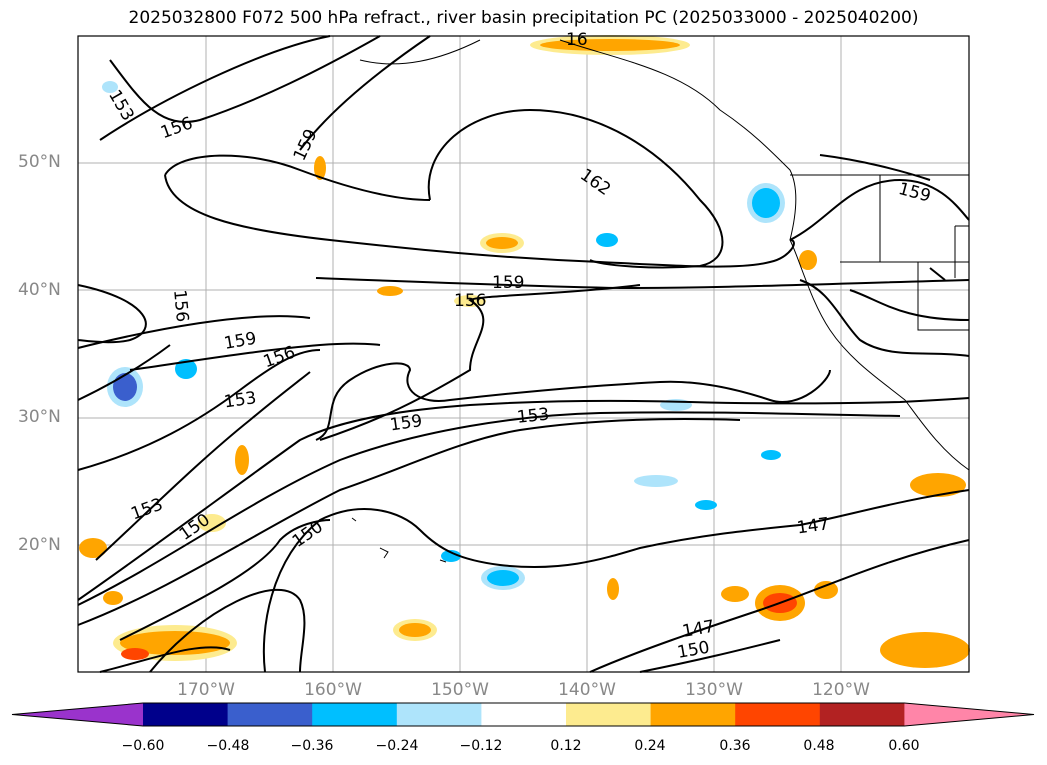 The height and width of the screenshot is (765, 1047). What do you see at coordinates (143, 746) in the screenshot?
I see `colorbar-tick: −0.60` at bounding box center [143, 746].